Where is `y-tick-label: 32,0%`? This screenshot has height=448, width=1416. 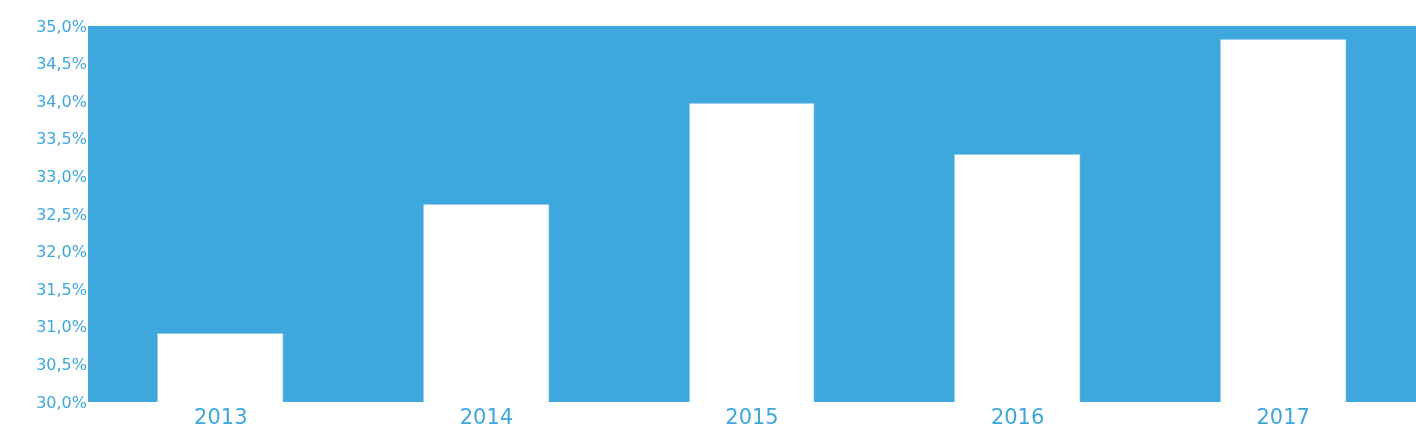 y-tick-label: 32,0% is located at coordinates (61, 252).